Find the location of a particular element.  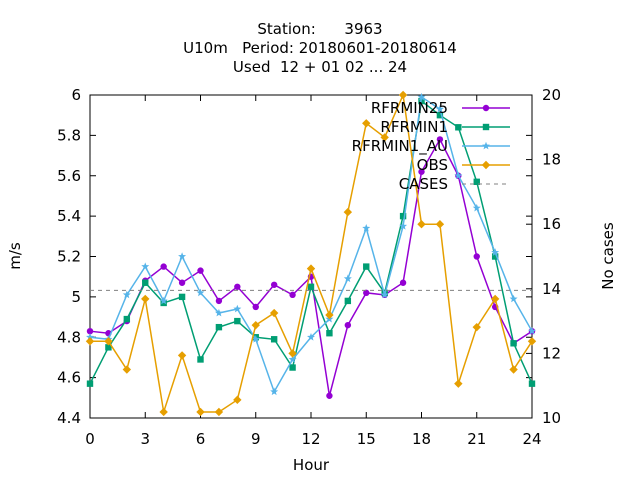

legend-item-cases: CASES is located at coordinates (454, 184).